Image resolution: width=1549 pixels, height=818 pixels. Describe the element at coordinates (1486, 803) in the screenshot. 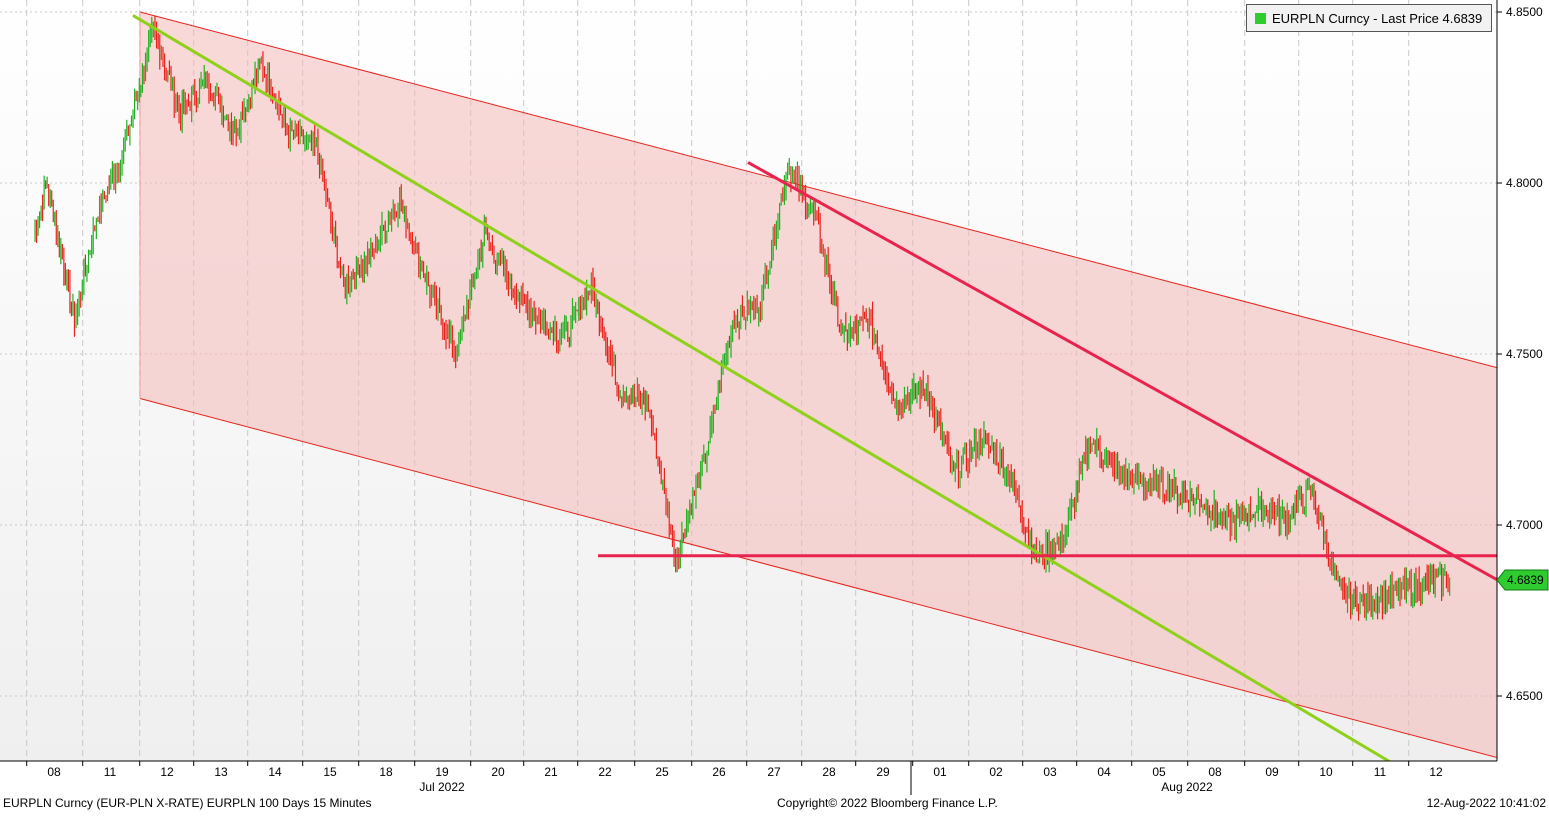

I see `footer-timestamp: 12-Aug-2022 10:41:02` at that location.